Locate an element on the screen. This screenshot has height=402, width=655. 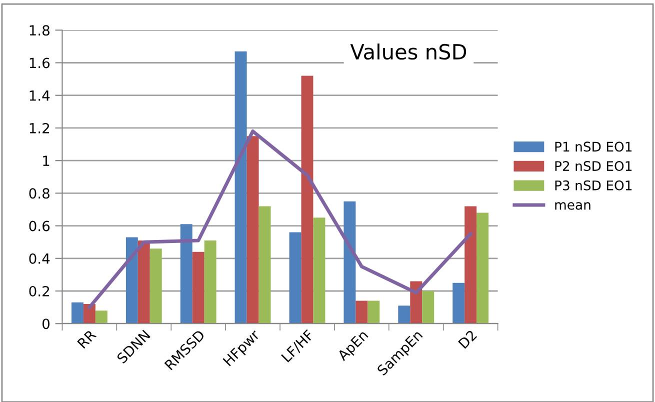
y-tick-label: 0.6 is located at coordinates (39, 226).